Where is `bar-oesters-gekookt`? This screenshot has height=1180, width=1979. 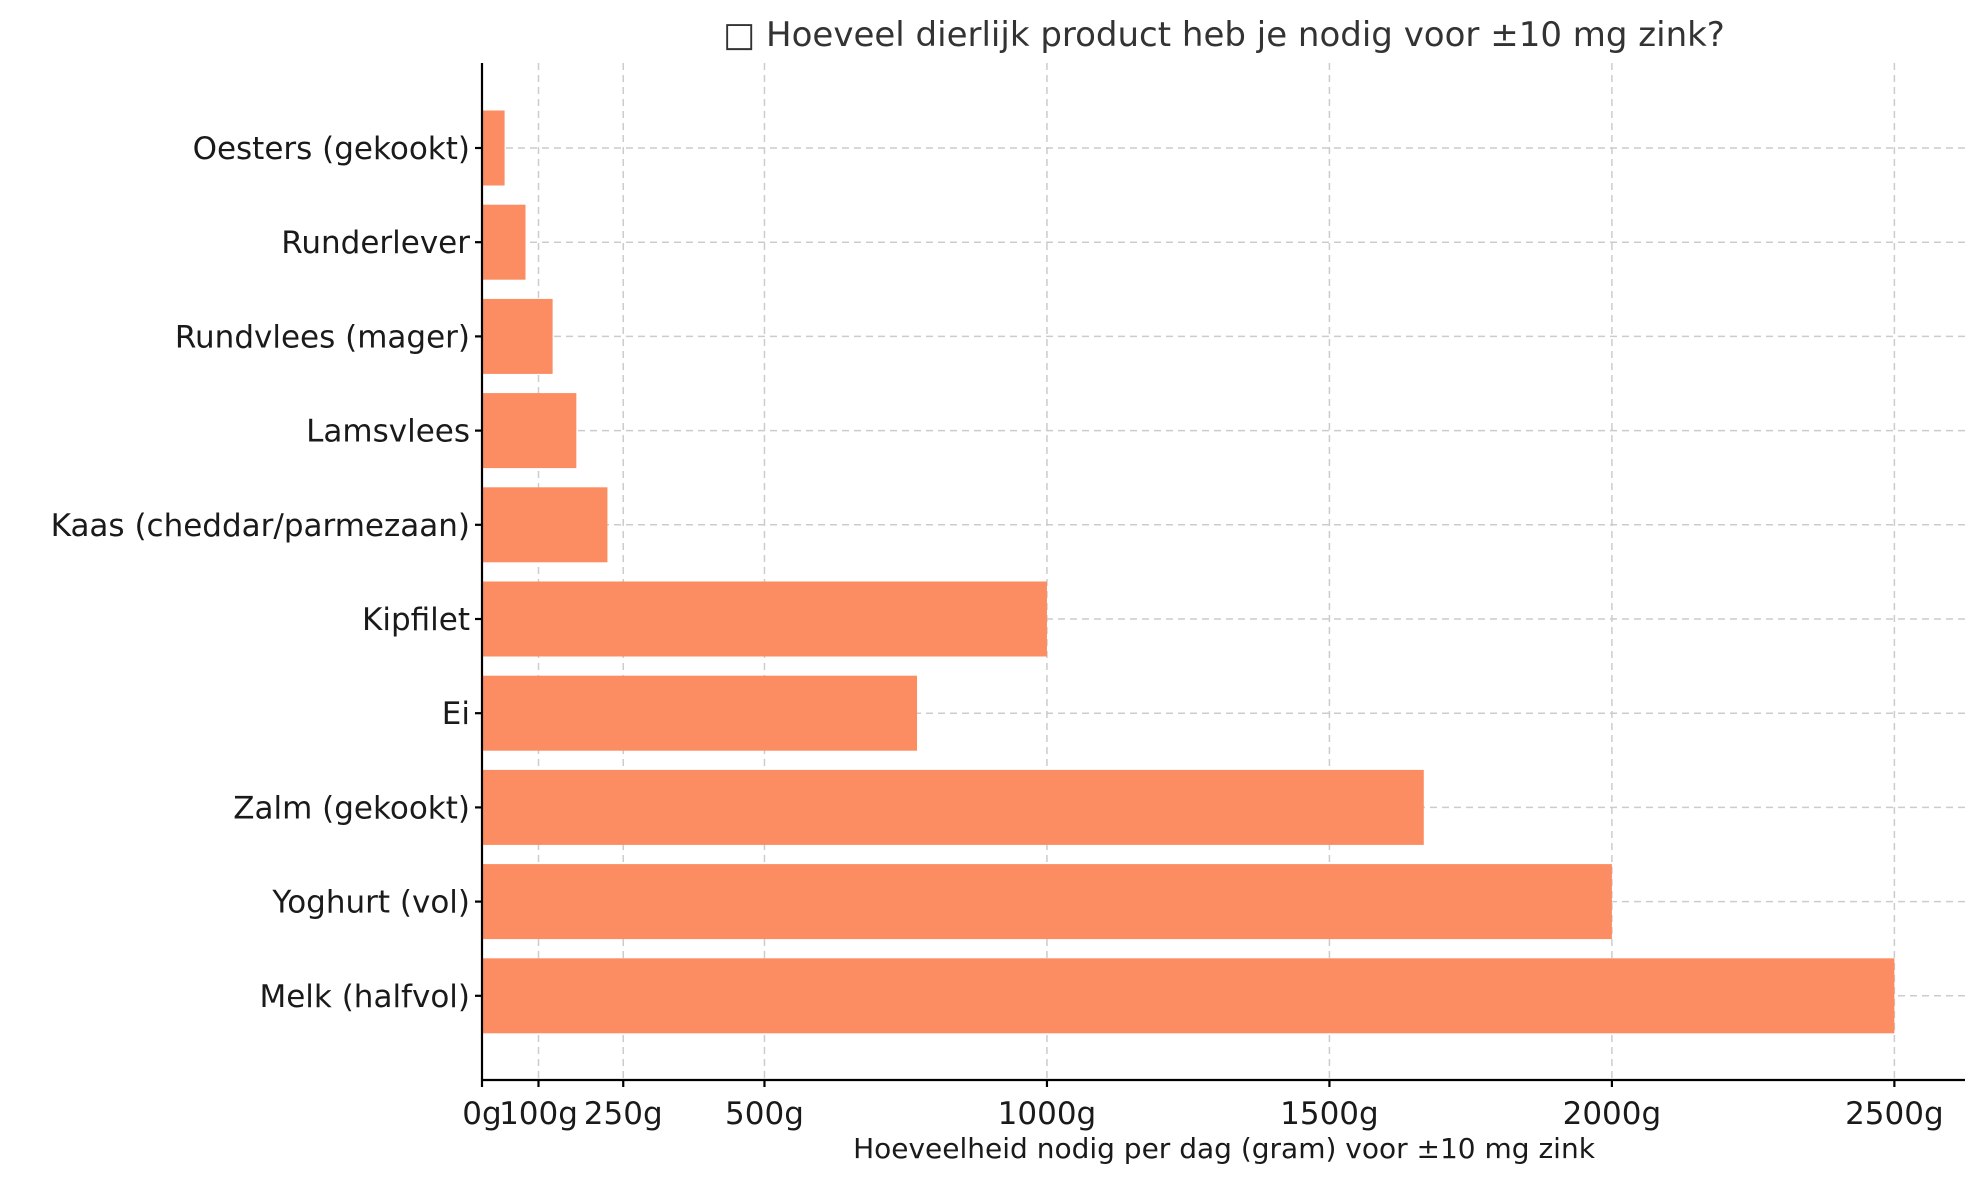
bar-oesters-gekookt is located at coordinates (493, 148).